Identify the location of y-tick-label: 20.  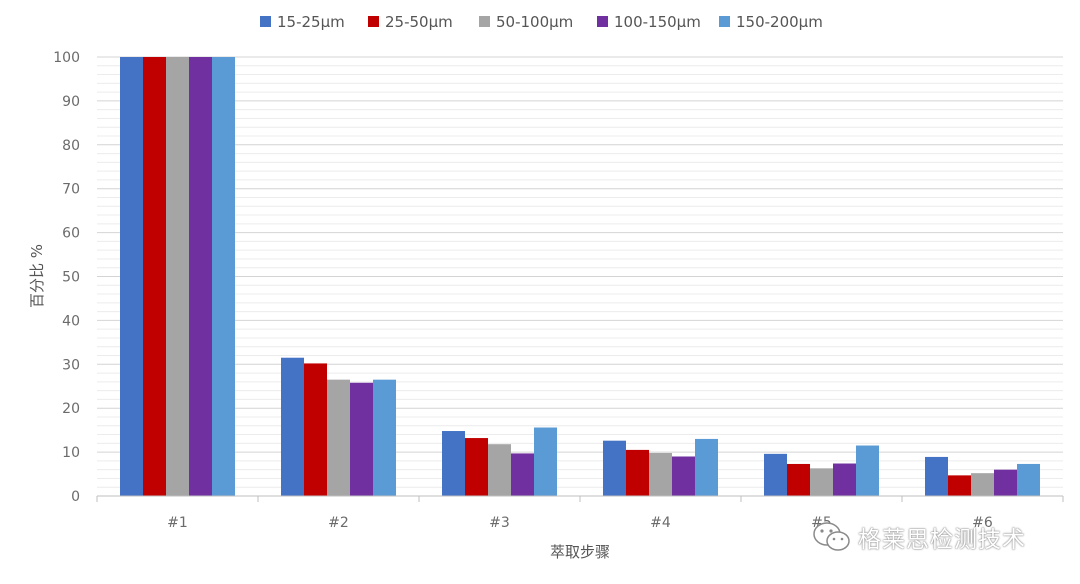
(71, 409).